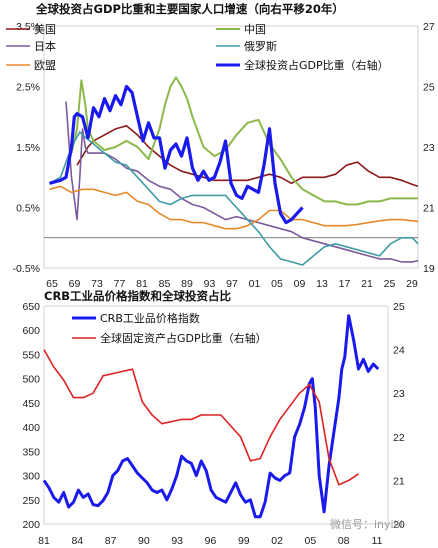 This screenshot has height=548, width=438. I want to click on chart1-x-tick: 81, so click(142, 284).